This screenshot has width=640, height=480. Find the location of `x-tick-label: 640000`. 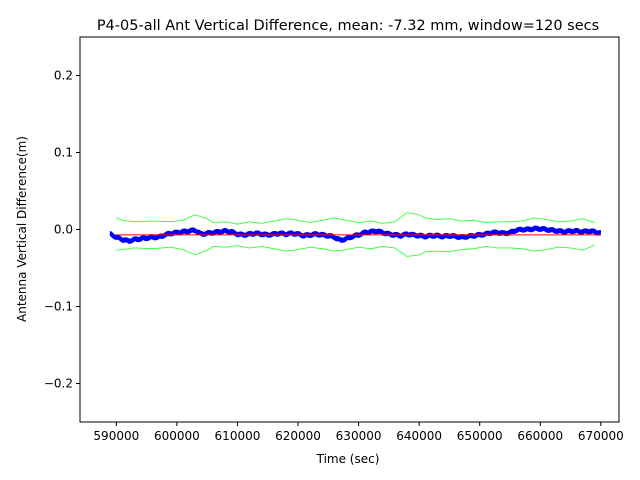

x-tick-label: 640000 is located at coordinates (419, 436).